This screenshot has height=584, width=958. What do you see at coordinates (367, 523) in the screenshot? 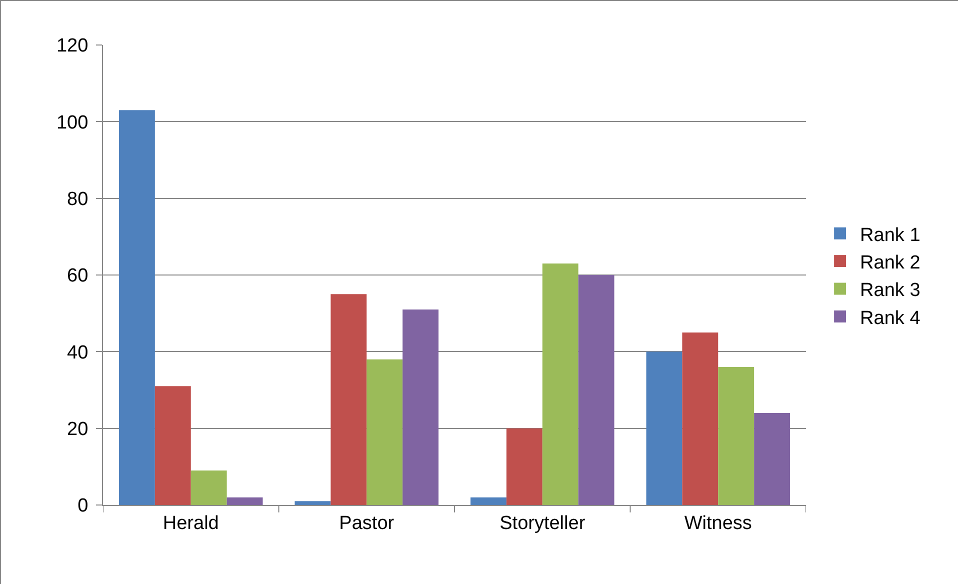
I see `x-tick-label: Pastor` at bounding box center [367, 523].